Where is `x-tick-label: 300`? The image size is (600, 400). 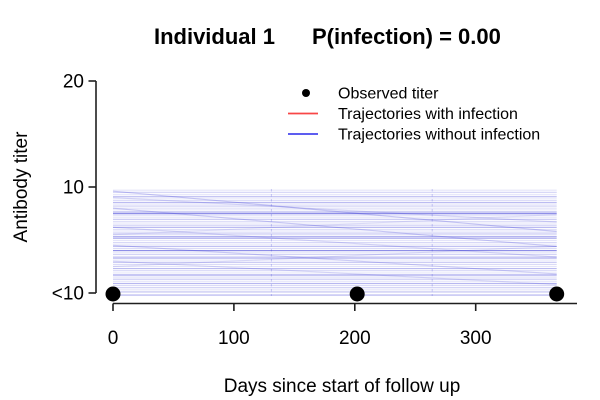
x-tick-label: 300 is located at coordinates (476, 338).